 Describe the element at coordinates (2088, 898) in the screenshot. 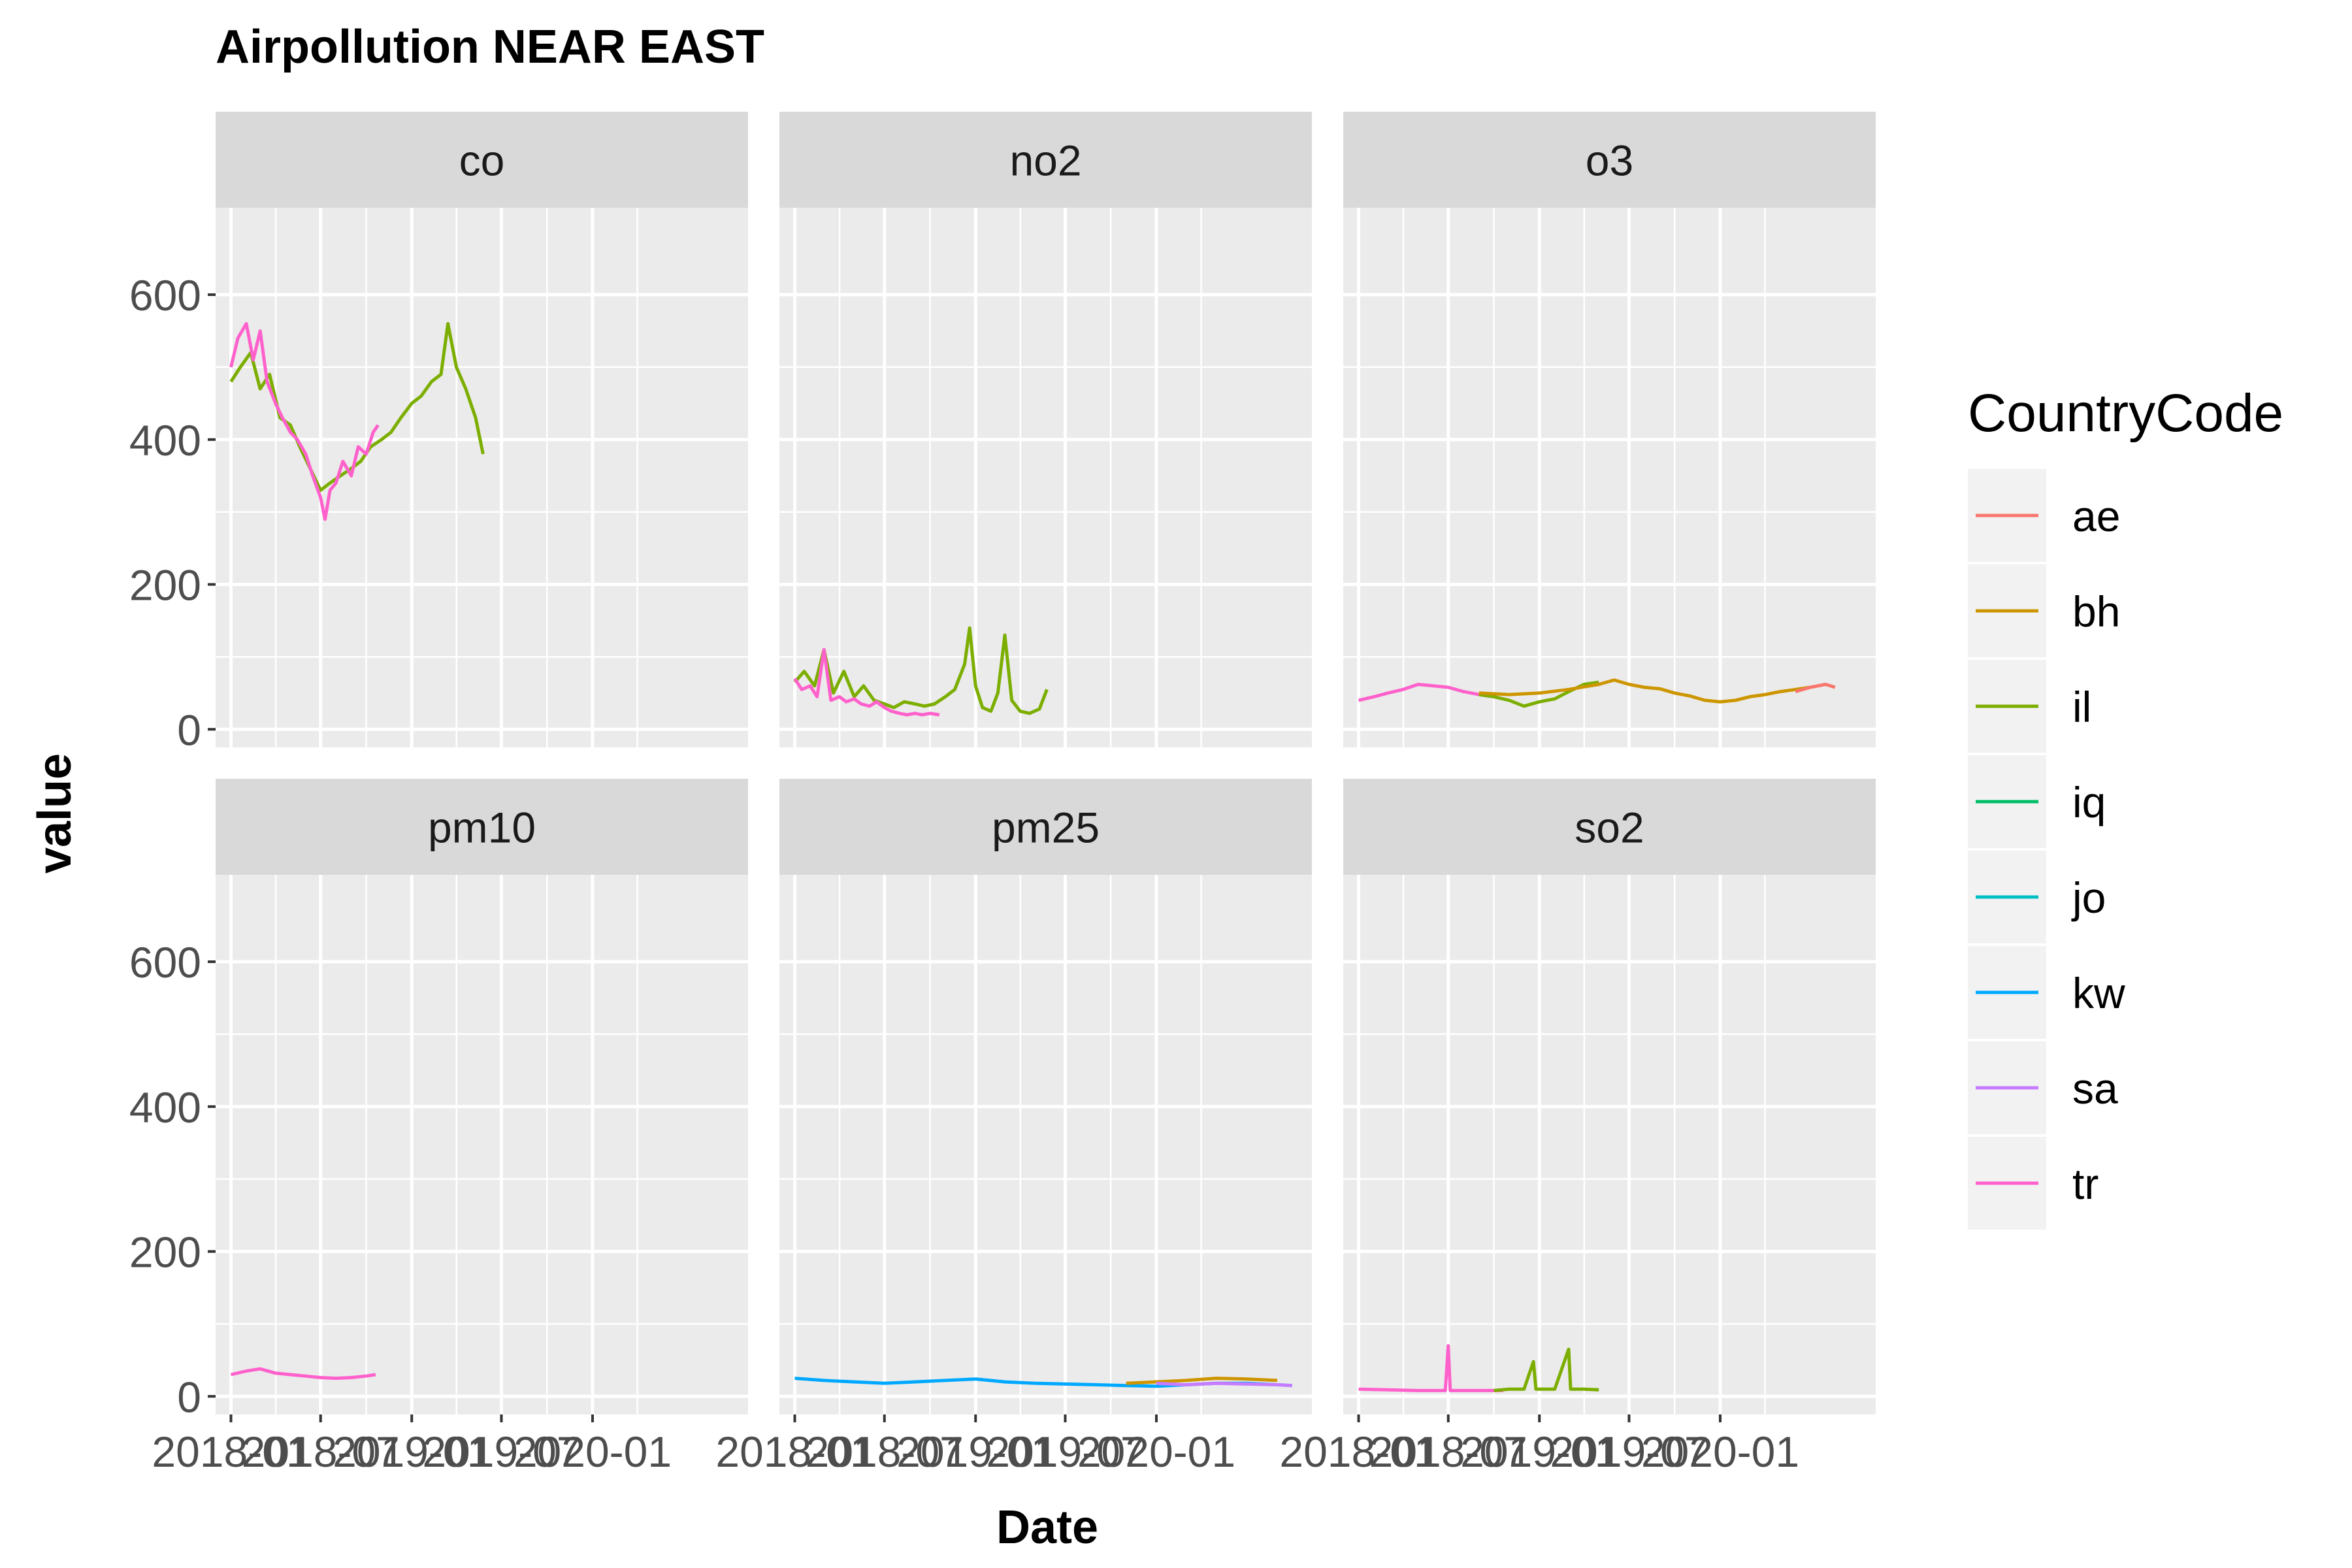

I see `legend-label: jo` at that location.